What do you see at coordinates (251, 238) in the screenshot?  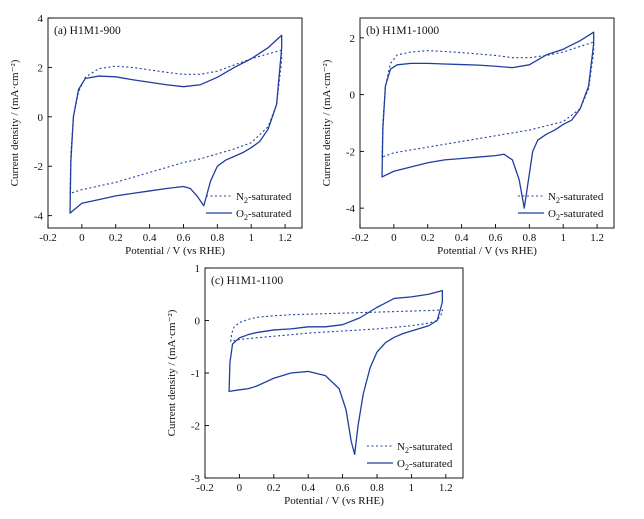 I see `x-tick-label-a: 1` at bounding box center [251, 238].